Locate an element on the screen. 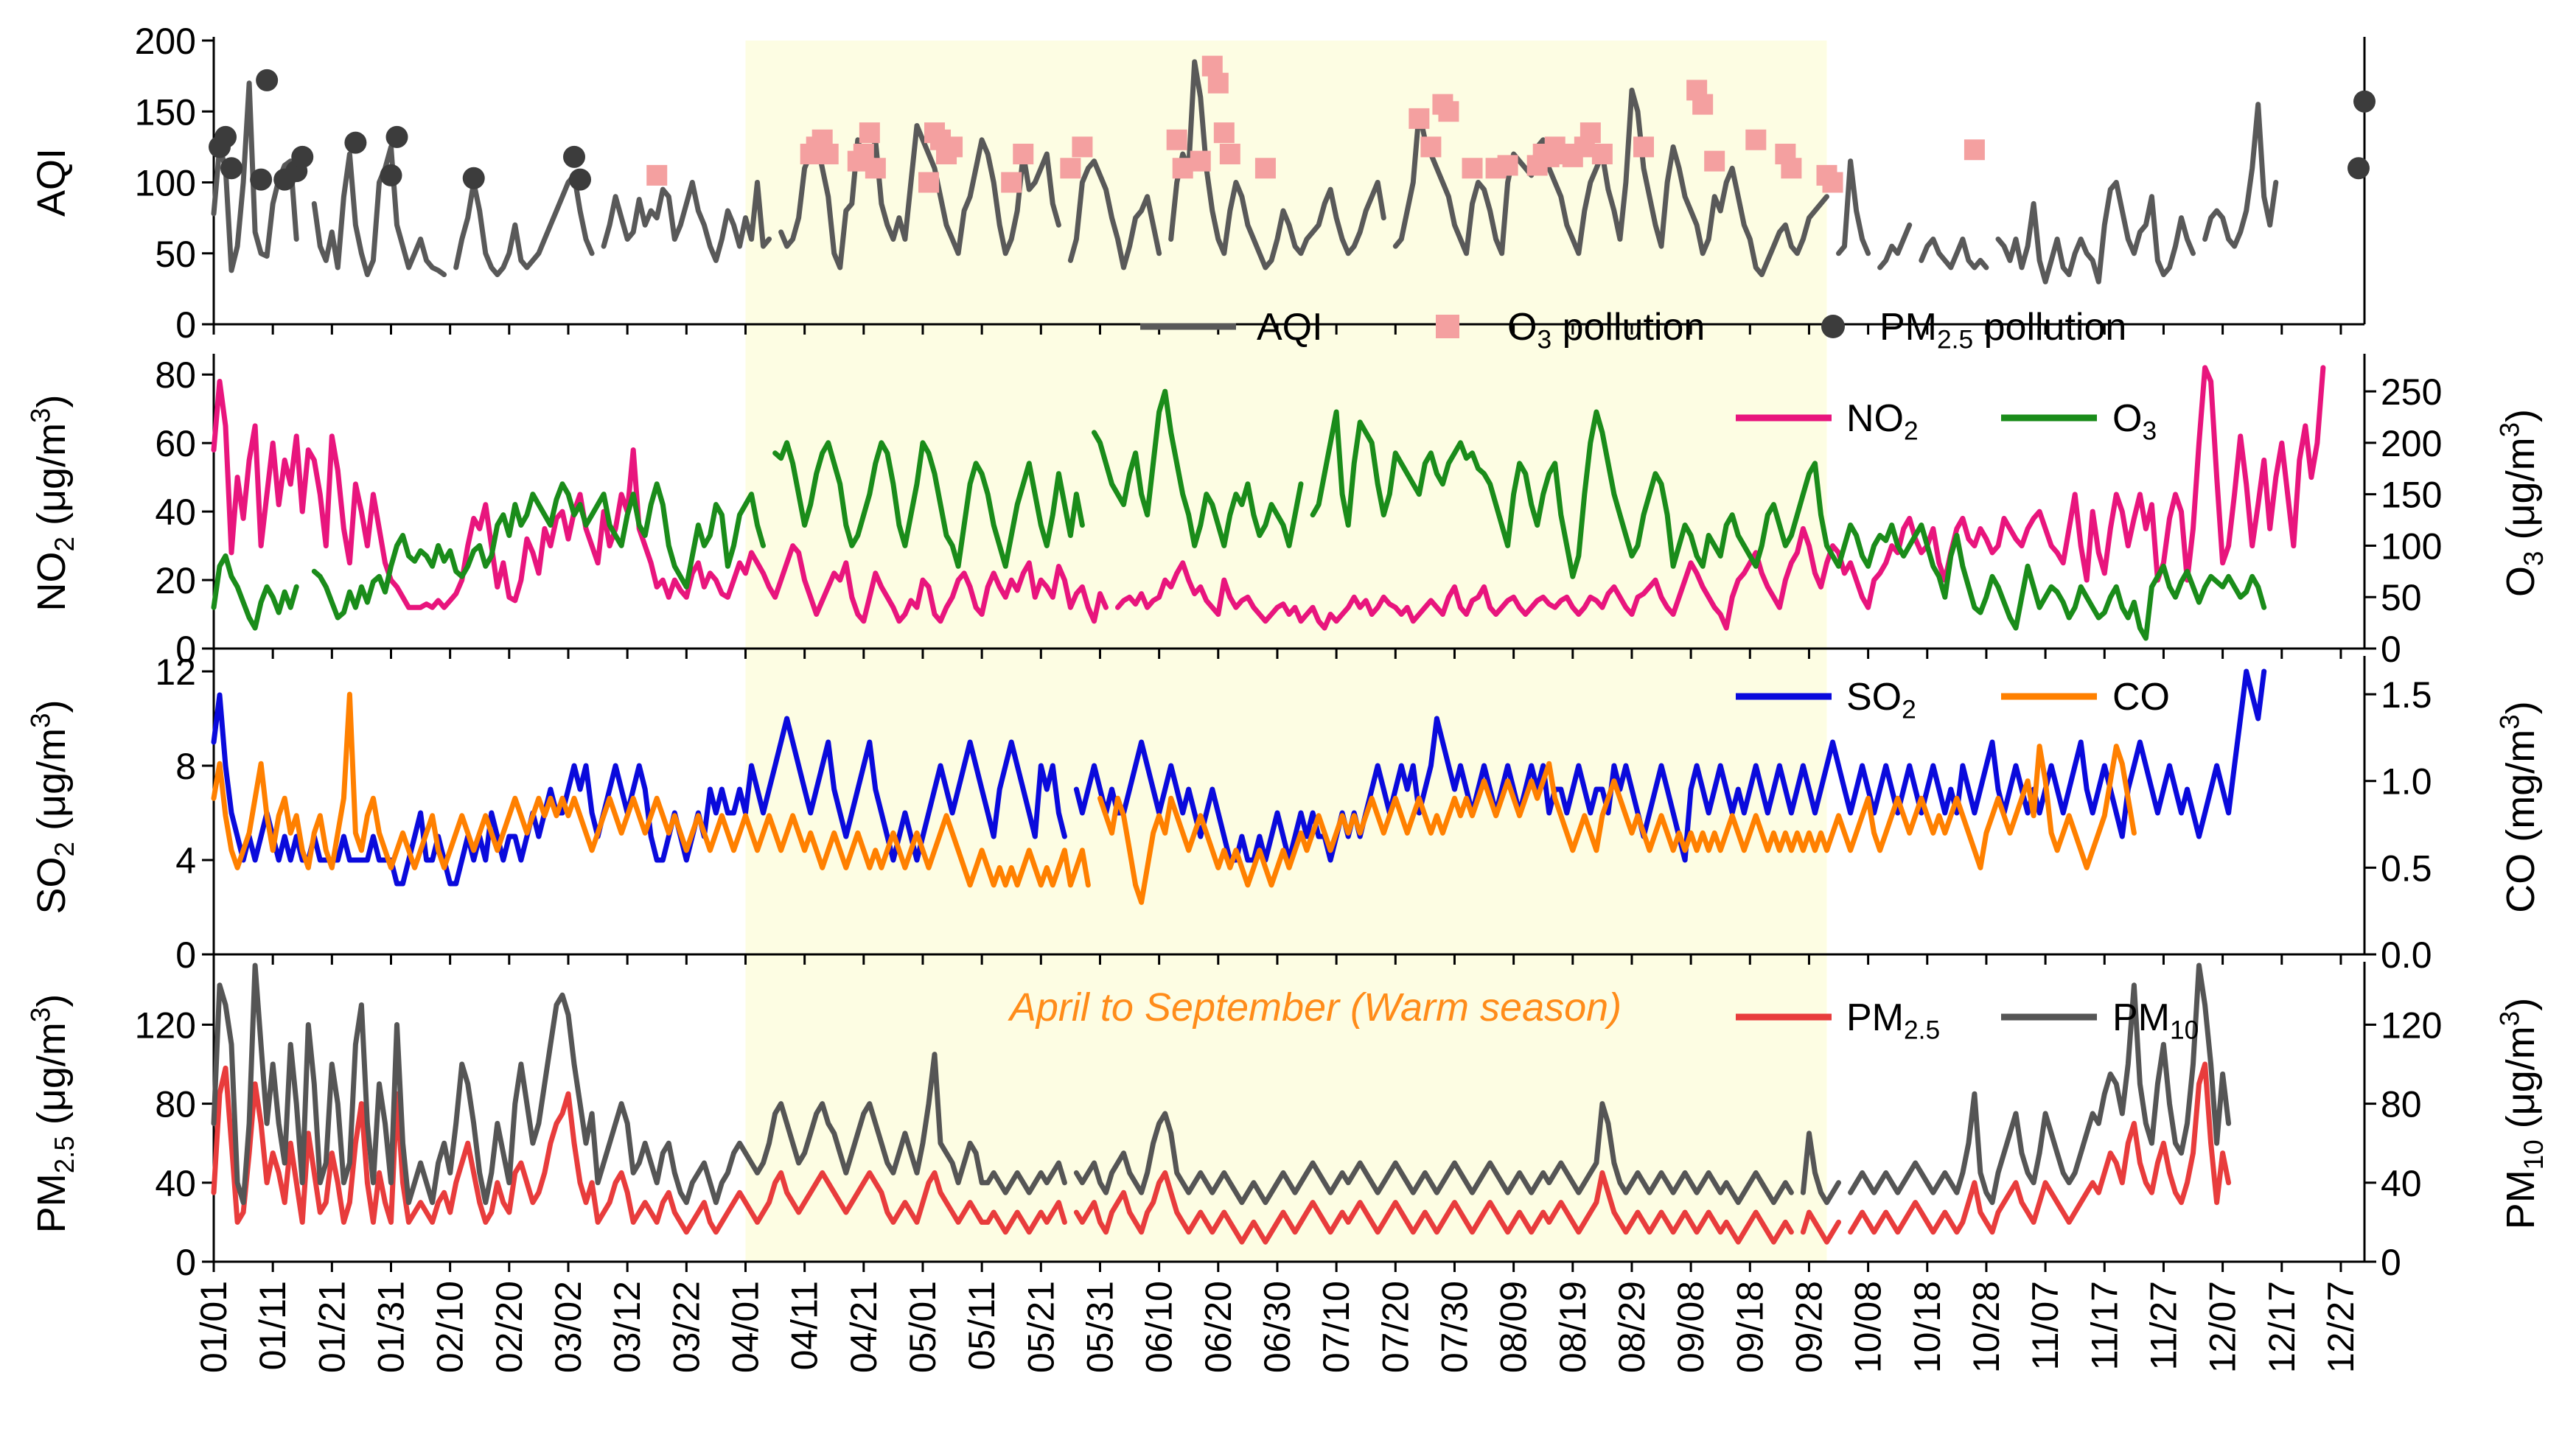 Image resolution: width=2576 pixels, height=1429 pixels. x-tick-label: 05/11 is located at coordinates (981, 1325).